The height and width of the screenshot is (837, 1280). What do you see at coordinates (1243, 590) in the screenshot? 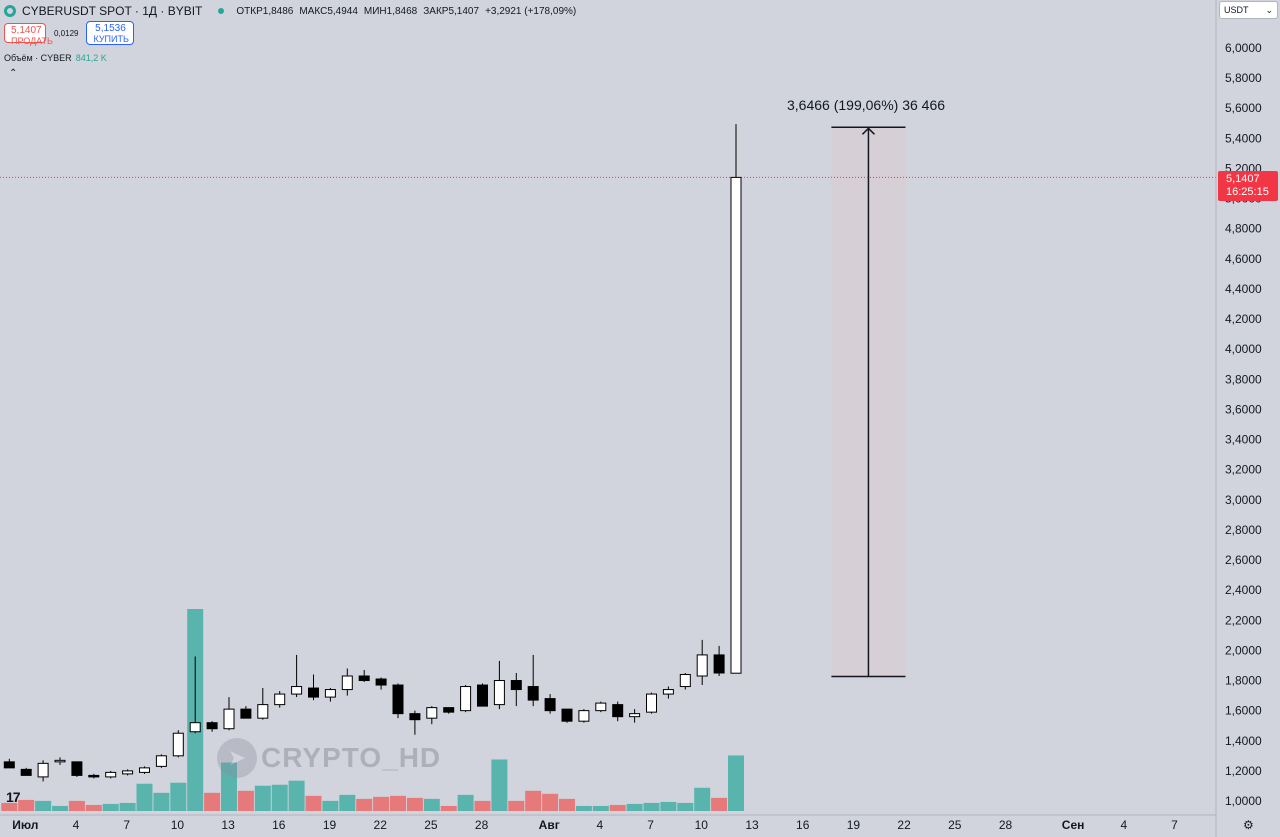
I see `y-tick-label: 2,4000` at bounding box center [1243, 590].